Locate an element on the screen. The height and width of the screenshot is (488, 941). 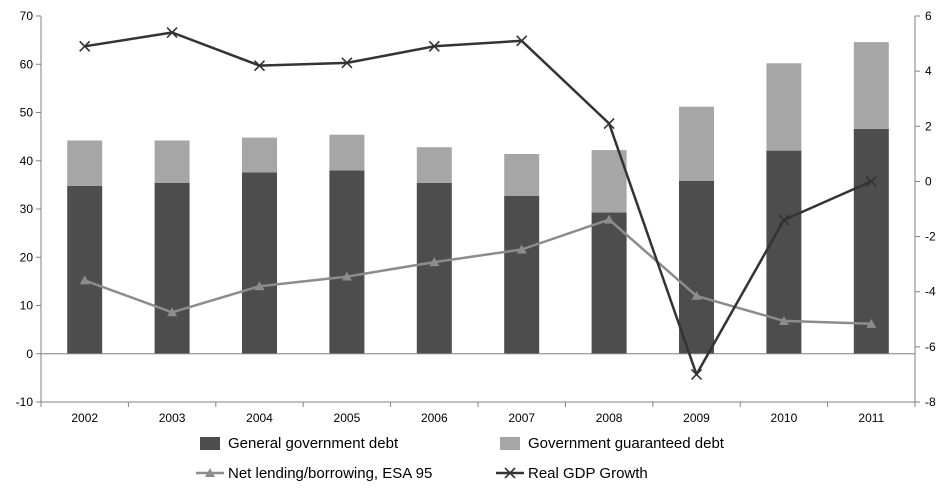
marker-real-gdp-2008 is located at coordinates (609, 123).